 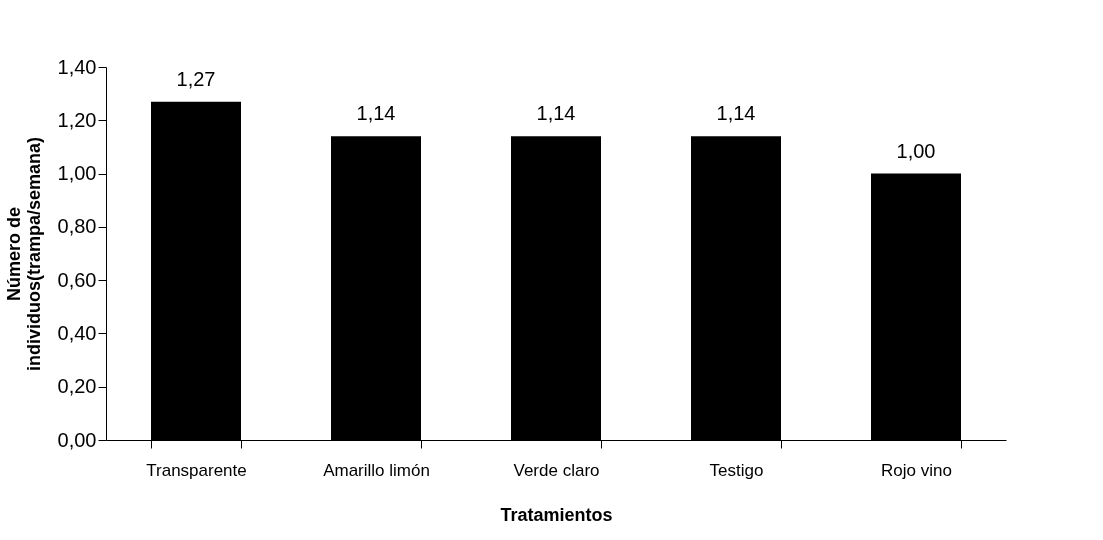 I want to click on x-tick-label: Testigo, so click(x=736, y=470).